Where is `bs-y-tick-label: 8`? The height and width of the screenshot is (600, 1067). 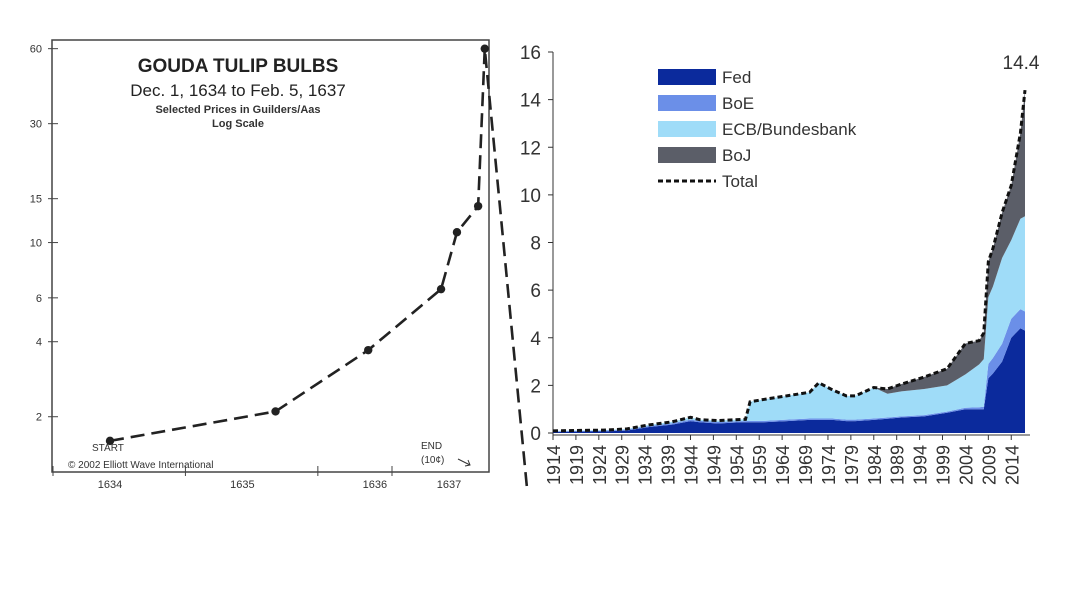
bs-y-tick-label: 8 is located at coordinates (535, 244).